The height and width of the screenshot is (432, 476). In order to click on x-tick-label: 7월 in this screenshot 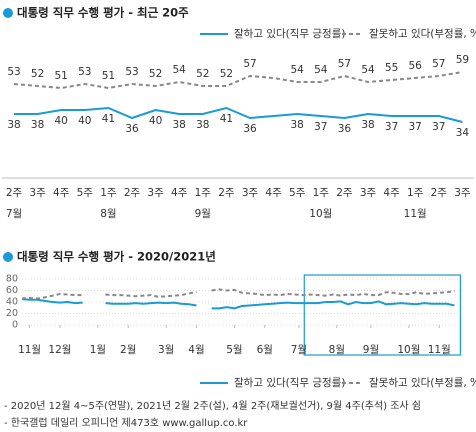, I will do `click(299, 350)`.